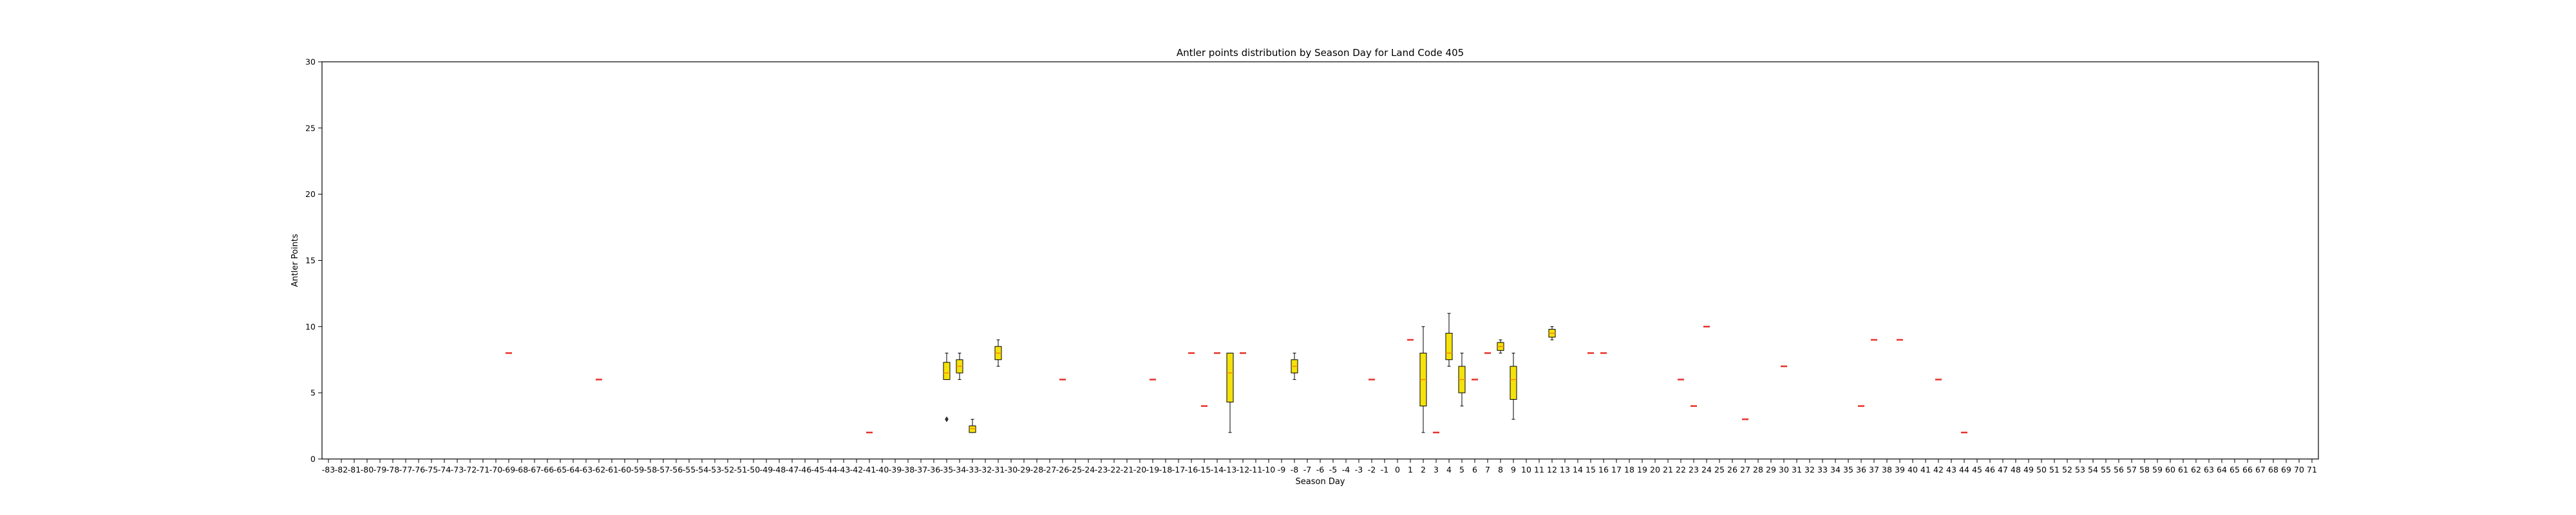  I want to click on x-tick-label: 24, so click(1706, 470).